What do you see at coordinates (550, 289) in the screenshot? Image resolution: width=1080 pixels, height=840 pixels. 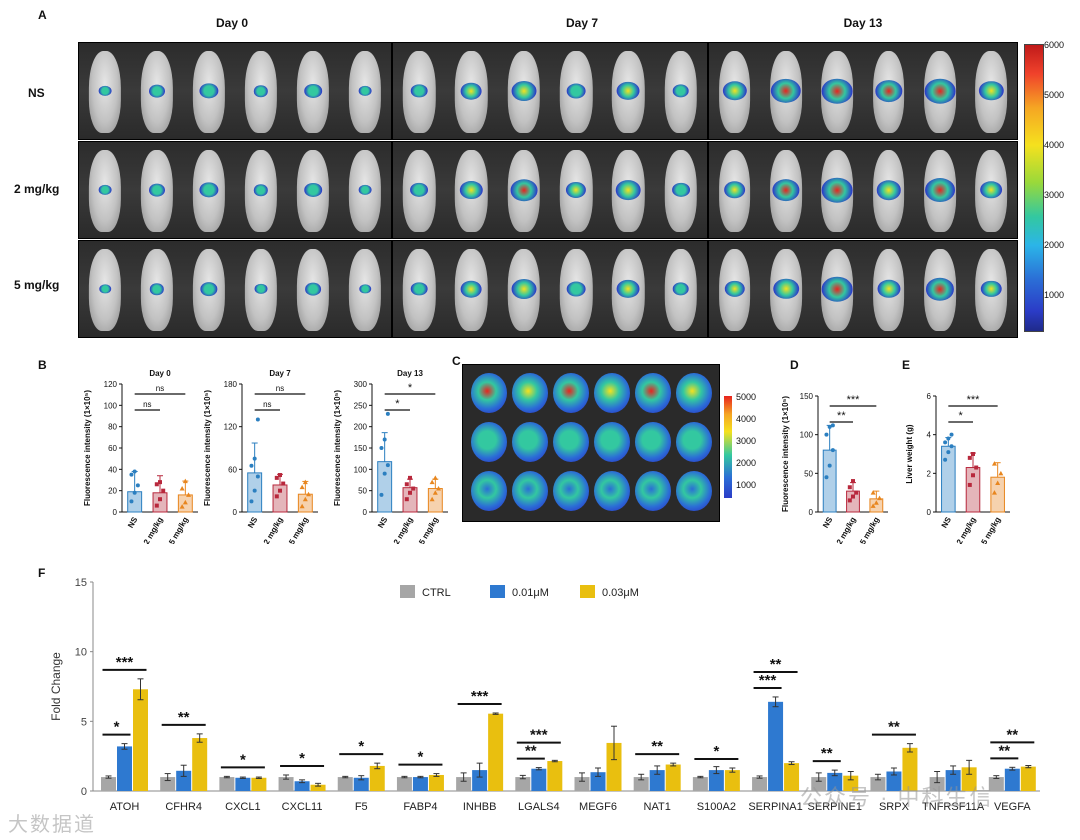 I see `mouse-strip` at bounding box center [550, 289].